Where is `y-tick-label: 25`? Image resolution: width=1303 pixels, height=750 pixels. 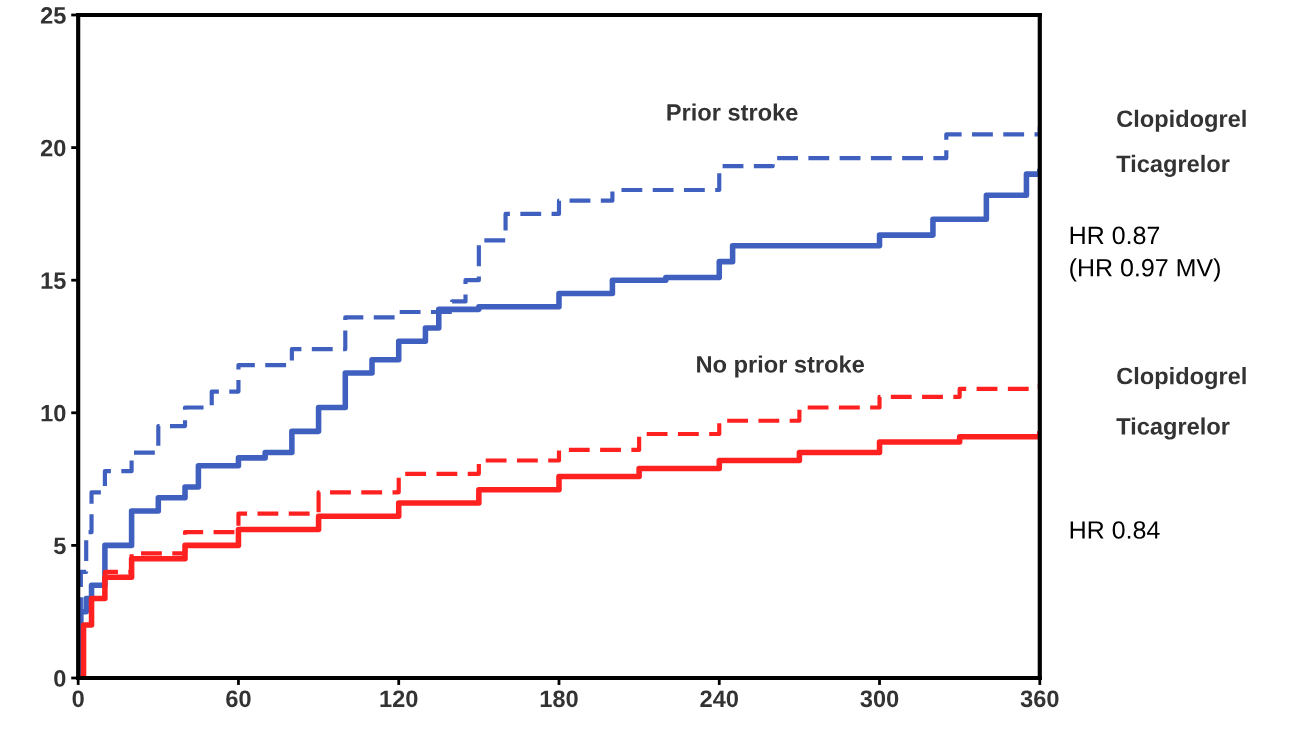 y-tick-label: 25 is located at coordinates (53, 15).